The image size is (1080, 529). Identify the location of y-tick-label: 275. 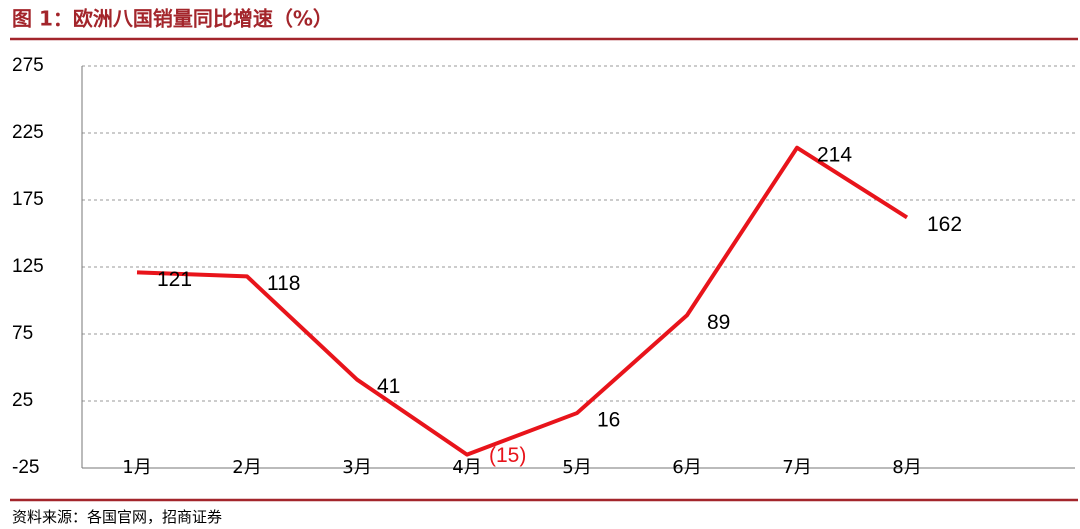
(28, 65).